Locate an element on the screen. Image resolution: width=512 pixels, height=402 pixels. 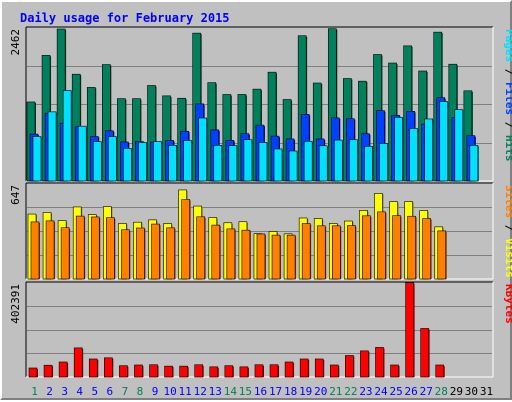
x-tick-day-6: 6 is located at coordinates (110, 391).